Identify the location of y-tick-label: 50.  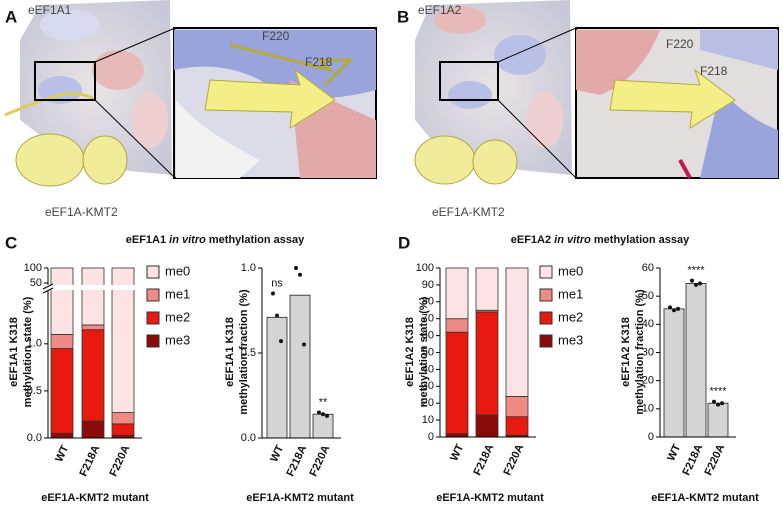
(648, 296).